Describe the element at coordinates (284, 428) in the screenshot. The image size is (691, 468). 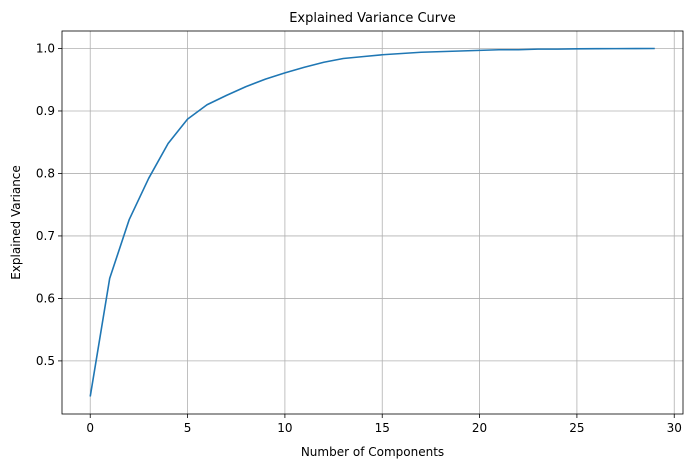
I see `x-tick-label: 10` at that location.